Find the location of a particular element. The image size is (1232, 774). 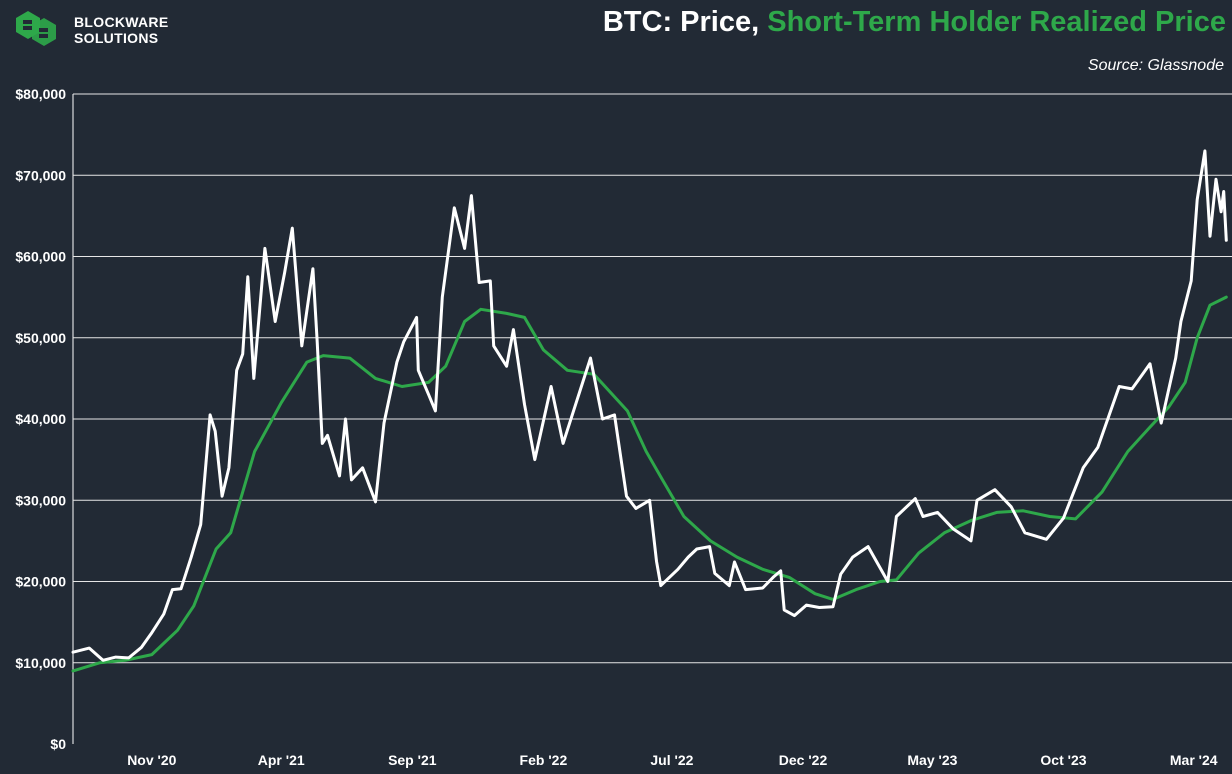

brand-name: BLOCKWARE SOLUTIONS is located at coordinates (121, 30).